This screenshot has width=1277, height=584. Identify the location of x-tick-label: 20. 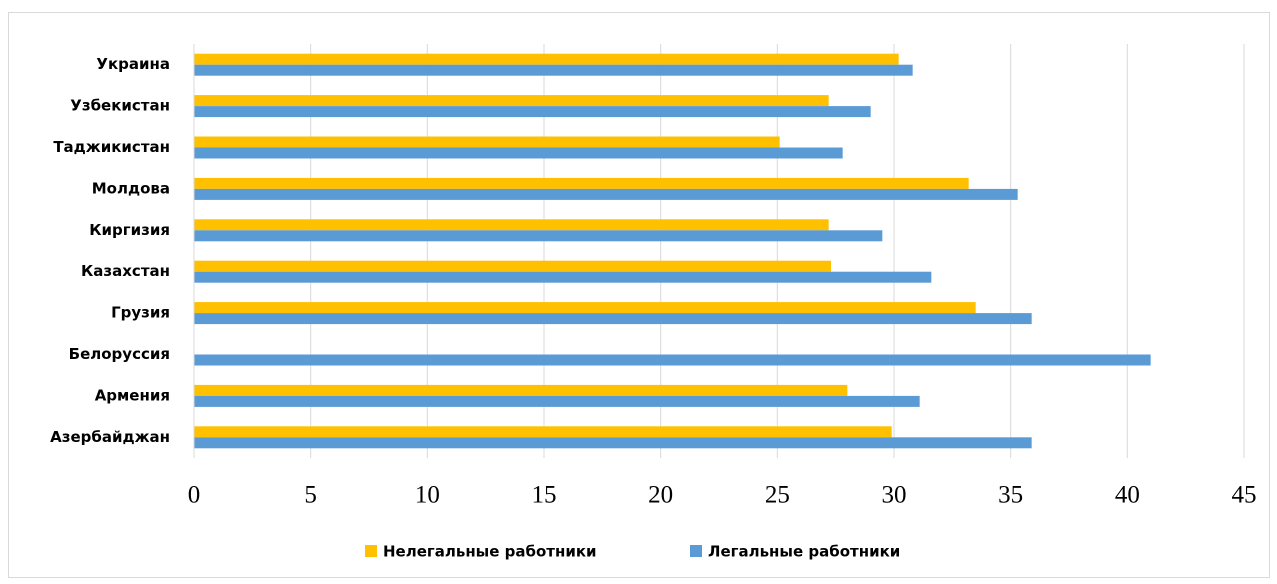
(660, 495).